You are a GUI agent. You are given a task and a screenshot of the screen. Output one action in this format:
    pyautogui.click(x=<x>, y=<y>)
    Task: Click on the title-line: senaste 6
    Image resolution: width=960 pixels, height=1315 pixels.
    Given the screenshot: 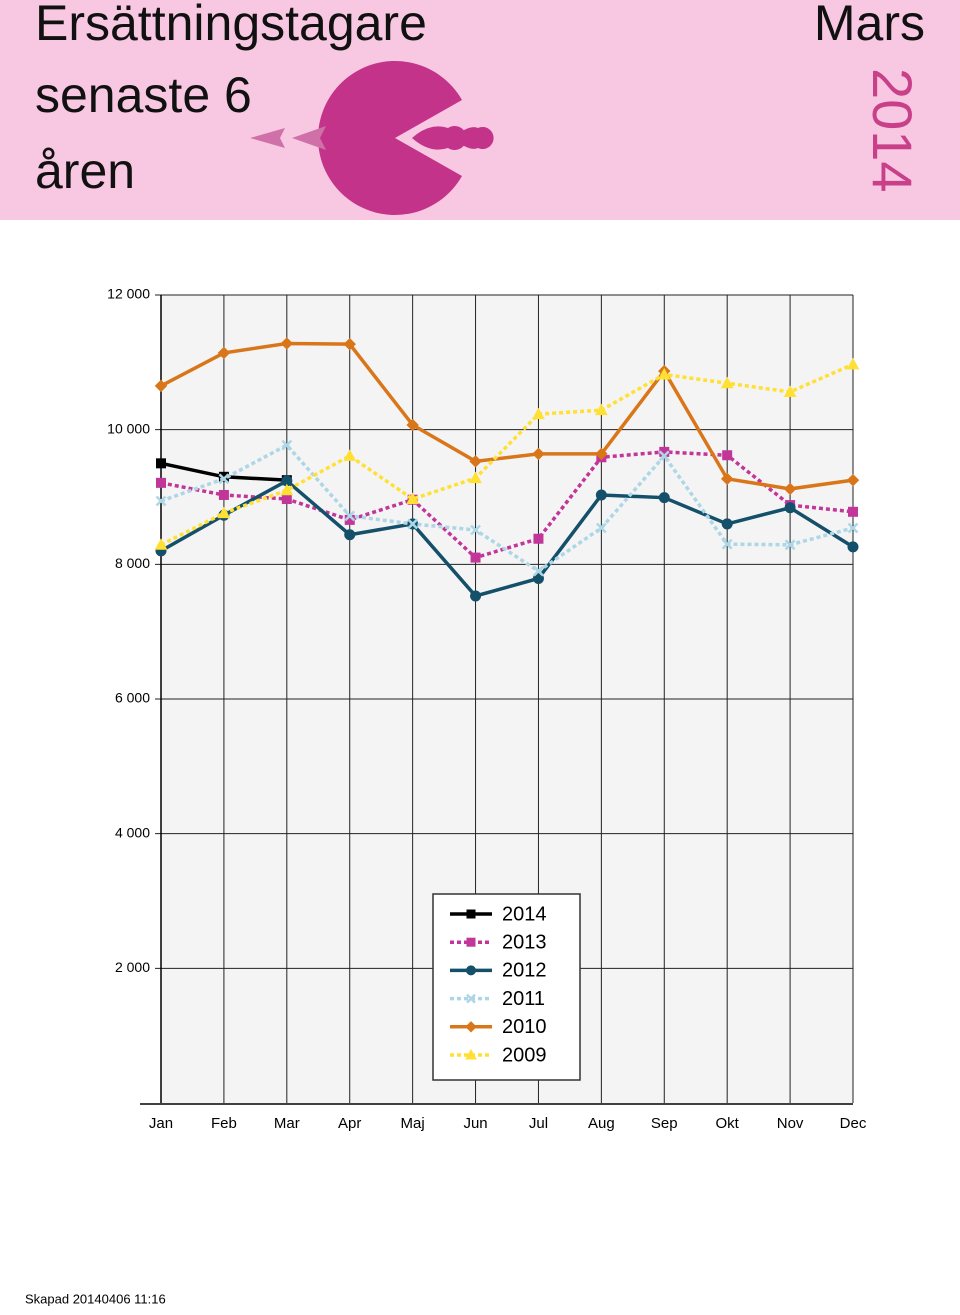 What is the action you would take?
    pyautogui.click(x=143, y=95)
    